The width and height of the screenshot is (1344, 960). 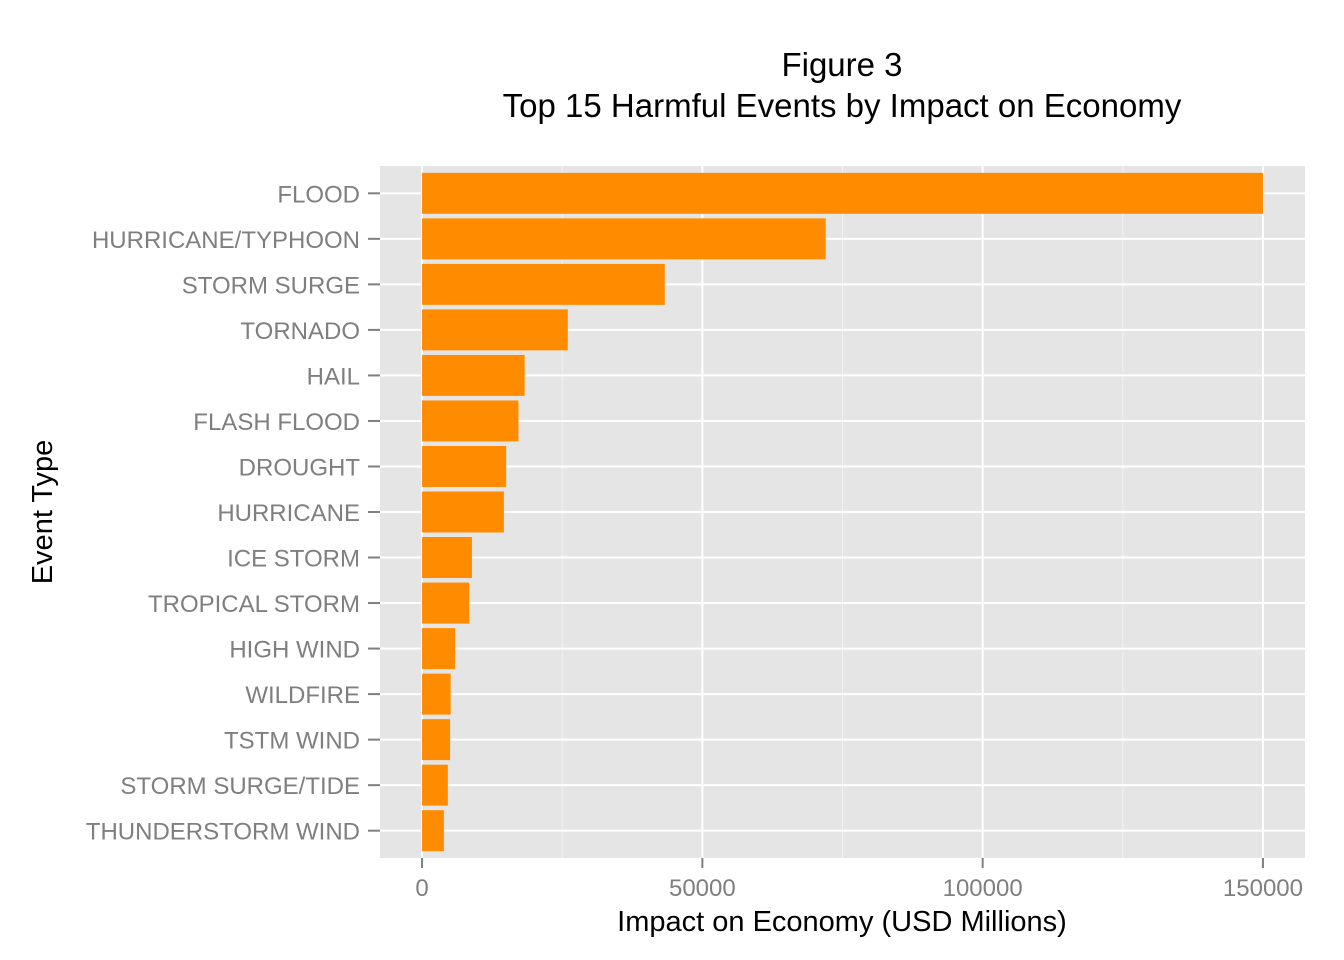 I want to click on y-axis-title: Event Type, so click(x=43, y=512).